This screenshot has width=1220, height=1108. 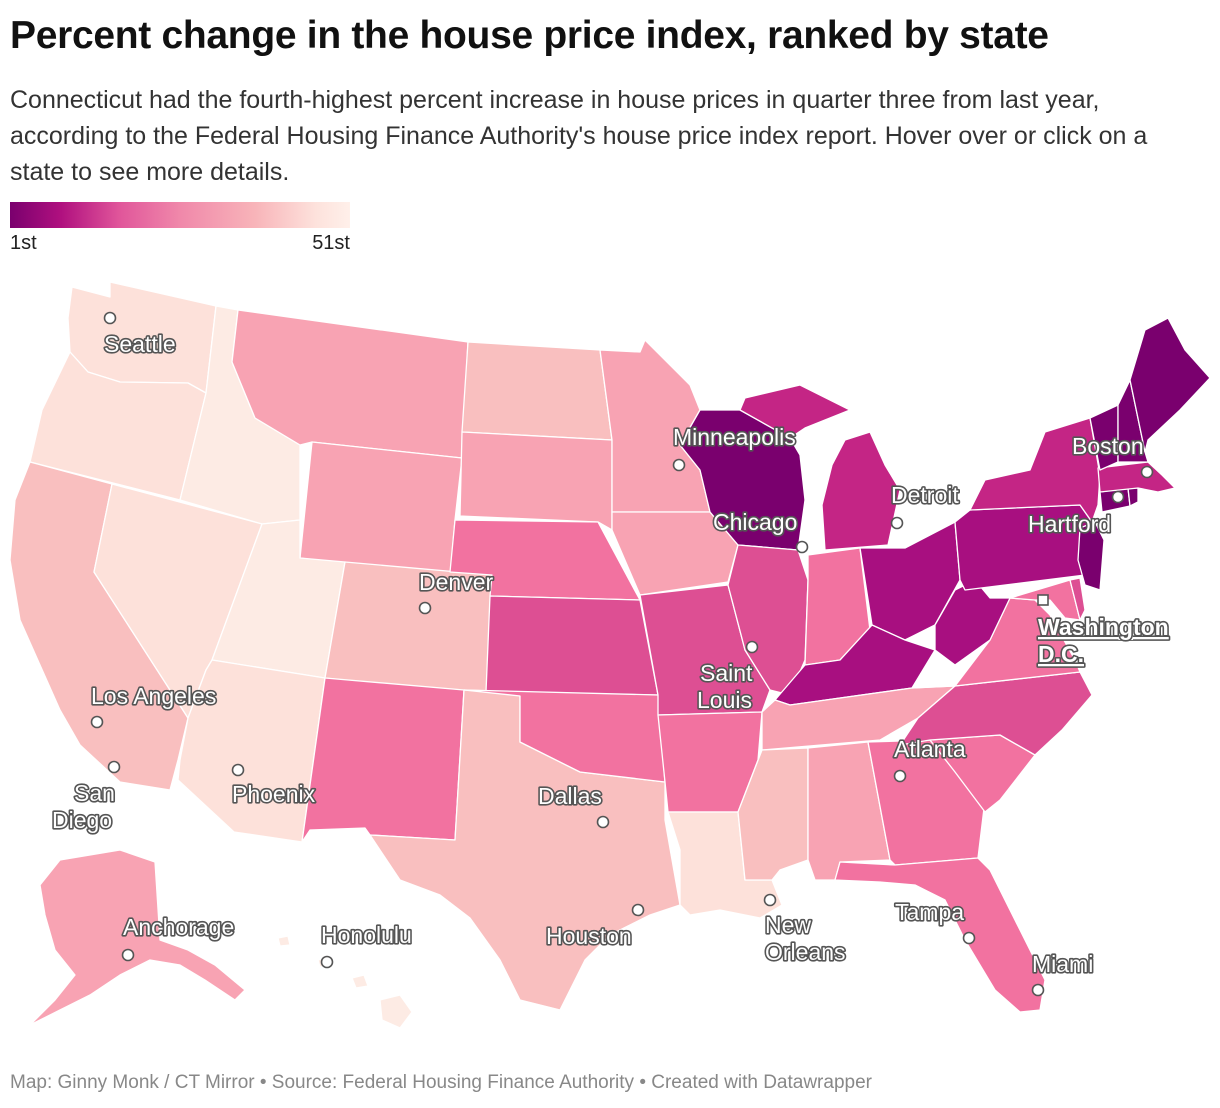 What do you see at coordinates (726, 673) in the screenshot?
I see `saint-louis-label-line1: Saint` at bounding box center [726, 673].